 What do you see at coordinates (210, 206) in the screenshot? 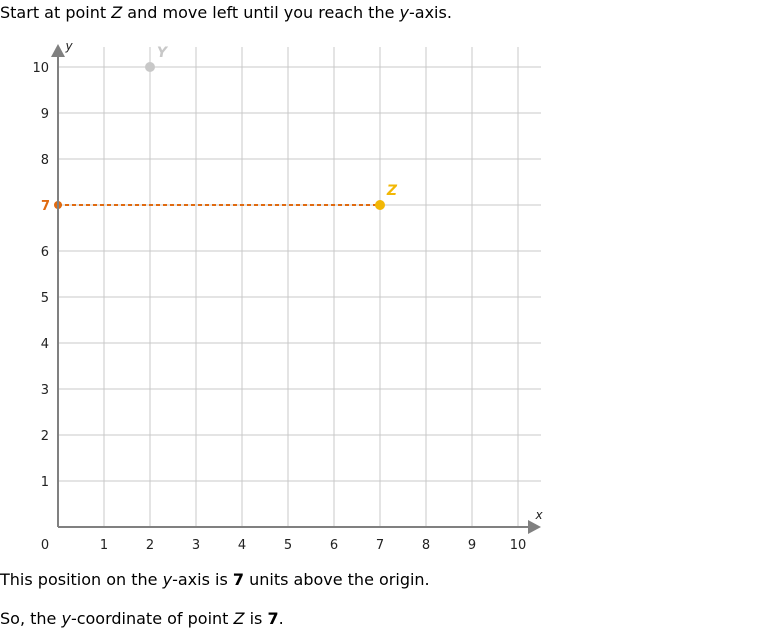
I see `highlight-guide: 7` at bounding box center [210, 206].